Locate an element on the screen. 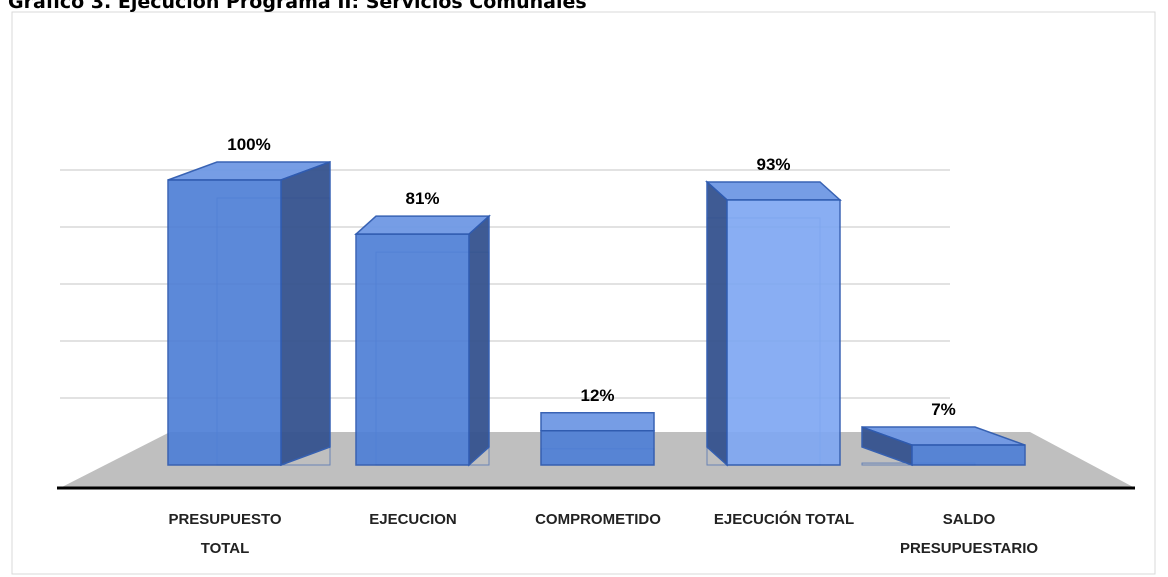  x-tick-label: EJECUCIÓN TOTAL is located at coordinates (784, 519).